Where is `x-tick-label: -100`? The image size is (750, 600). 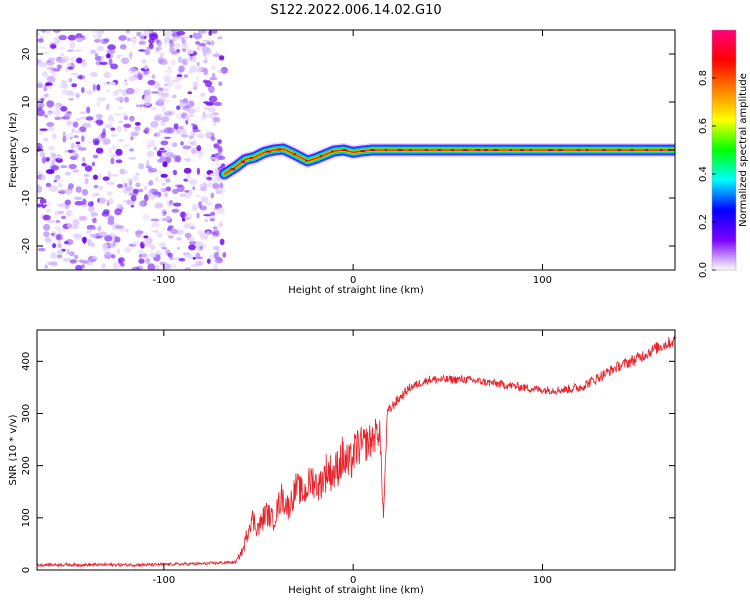 x-tick-label: -100 is located at coordinates (163, 280).